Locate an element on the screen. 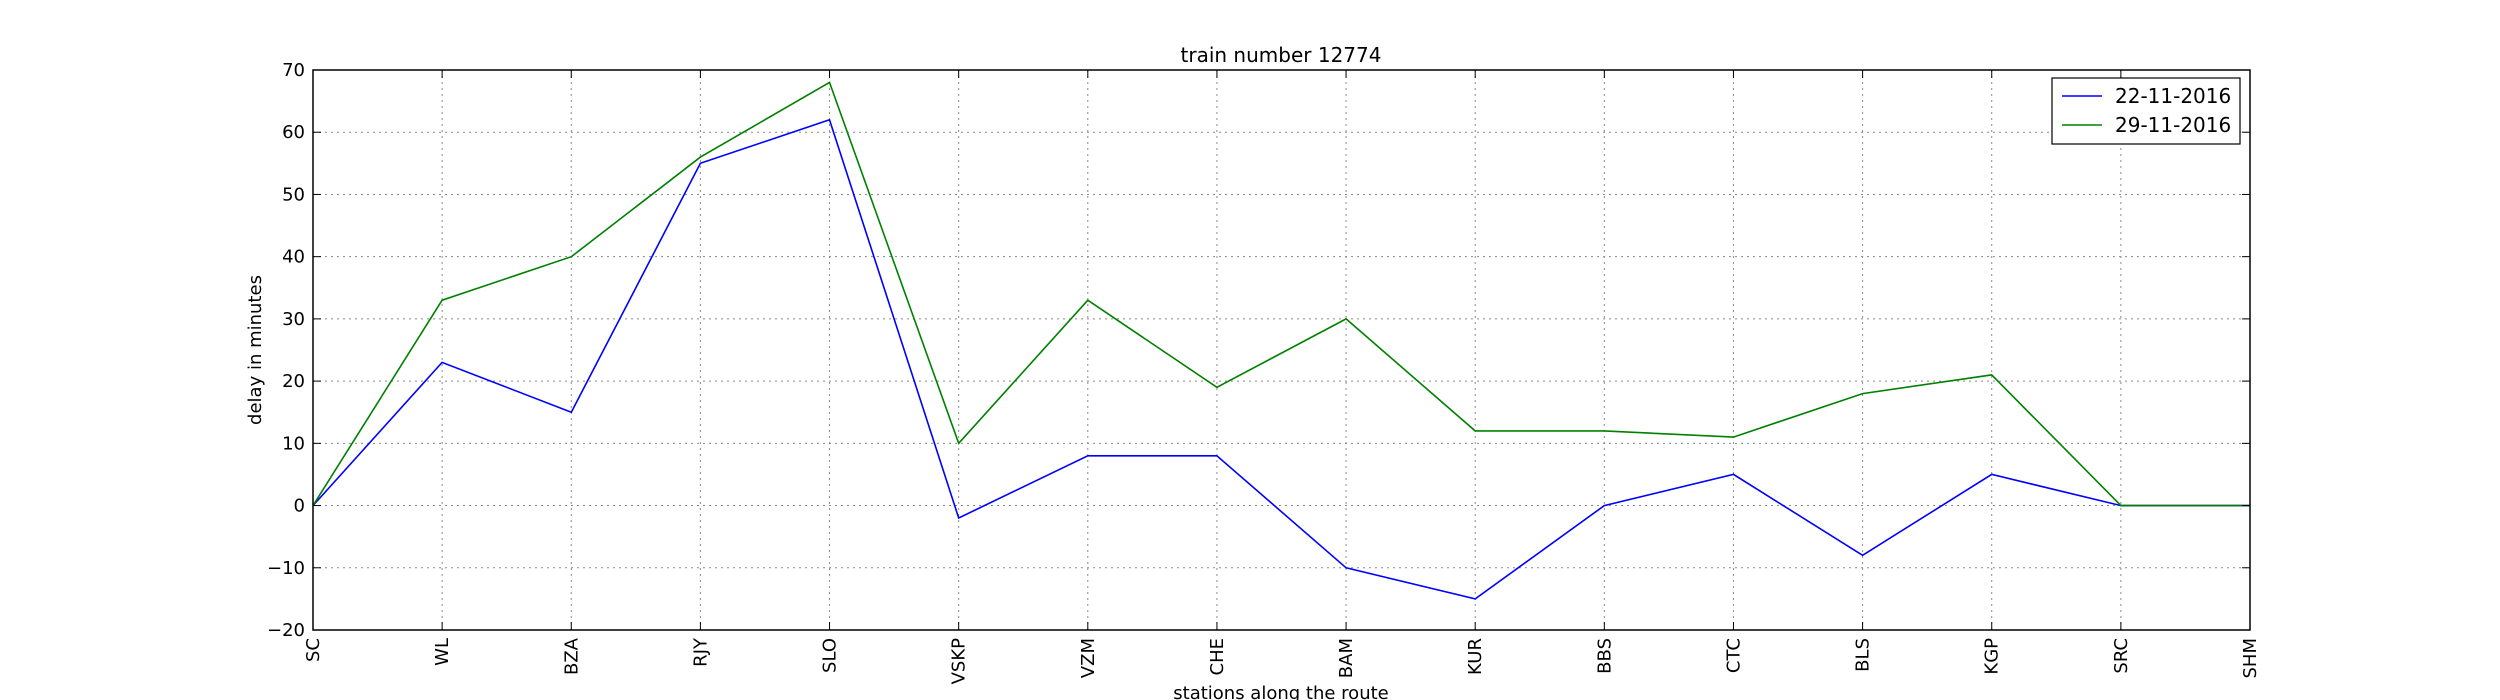  y-tick-label: −10 is located at coordinates (286, 568).